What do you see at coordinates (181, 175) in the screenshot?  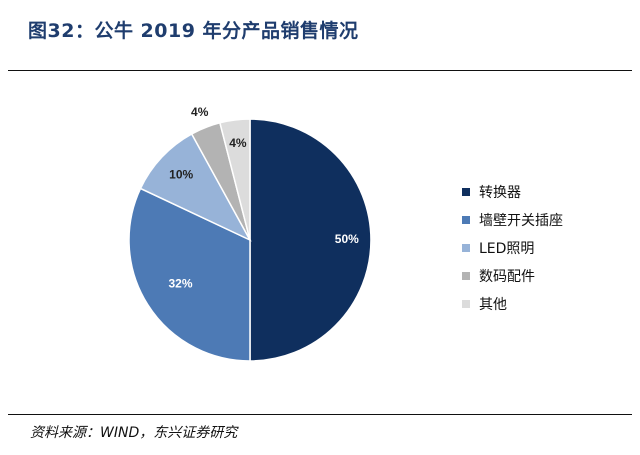 I see `slice-value-label: 10%` at bounding box center [181, 175].